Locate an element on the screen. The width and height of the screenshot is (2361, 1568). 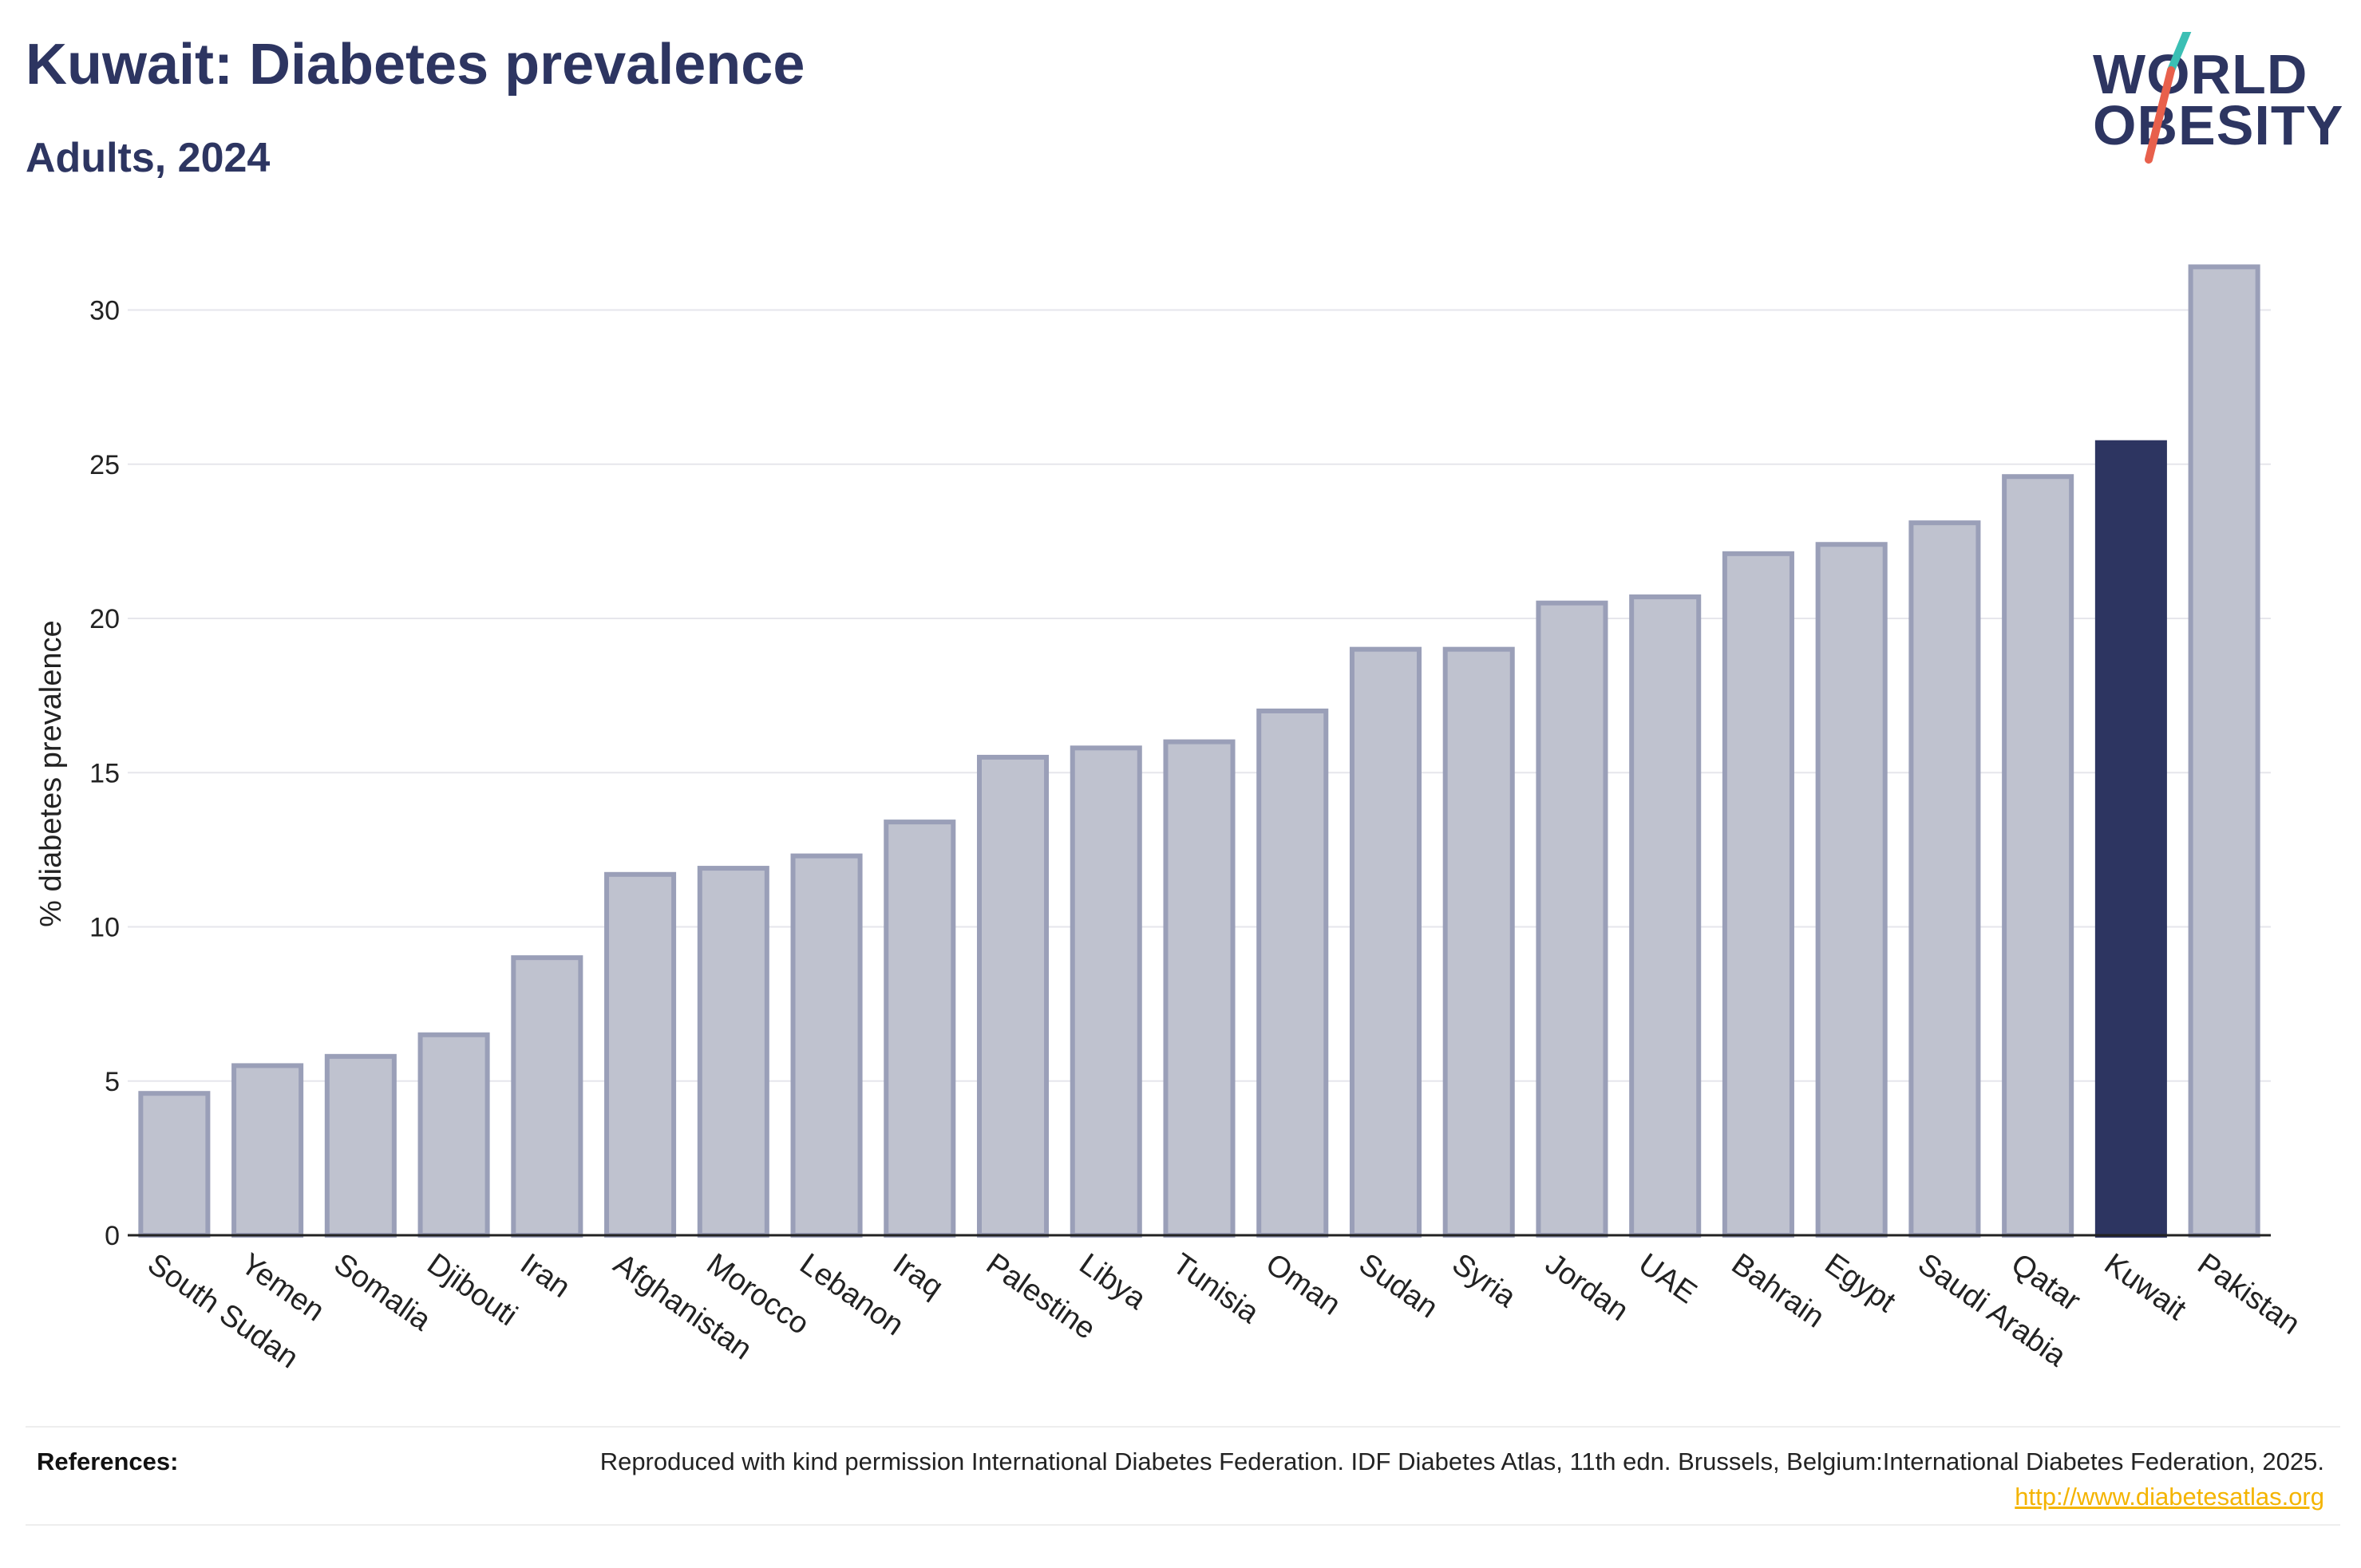
world-obesity-logo: WORLD OBESITY is located at coordinates (2219, 104).